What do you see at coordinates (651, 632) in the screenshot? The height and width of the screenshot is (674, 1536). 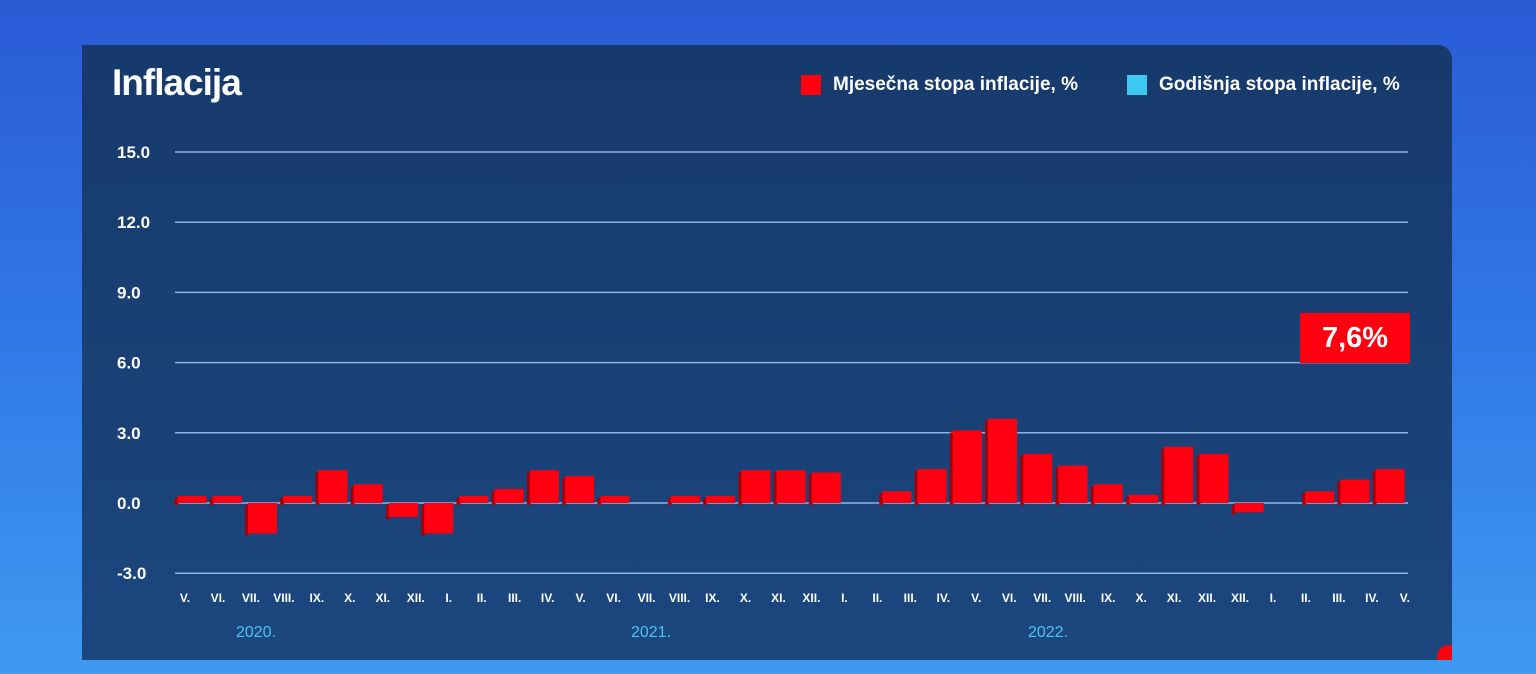 I see `year-label: 2021.` at bounding box center [651, 632].